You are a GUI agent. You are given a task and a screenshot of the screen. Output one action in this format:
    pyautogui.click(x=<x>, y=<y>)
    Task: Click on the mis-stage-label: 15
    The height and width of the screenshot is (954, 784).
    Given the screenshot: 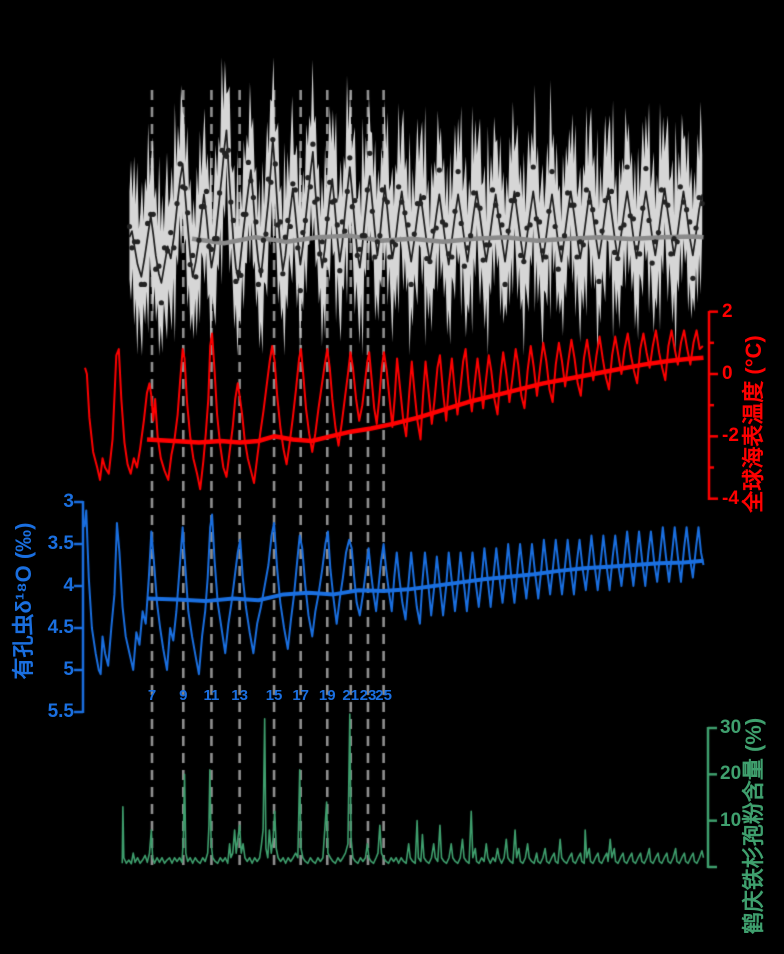 What is the action you would take?
    pyautogui.click(x=274, y=695)
    